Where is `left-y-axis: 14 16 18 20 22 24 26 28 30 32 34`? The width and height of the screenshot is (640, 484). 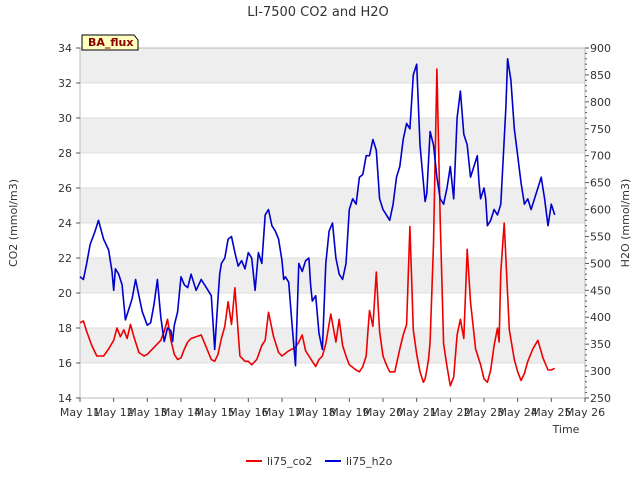
left-y-axis: 14 16 18 20 22 24 26 28 30 32 34 is located at coordinates (69, 223).